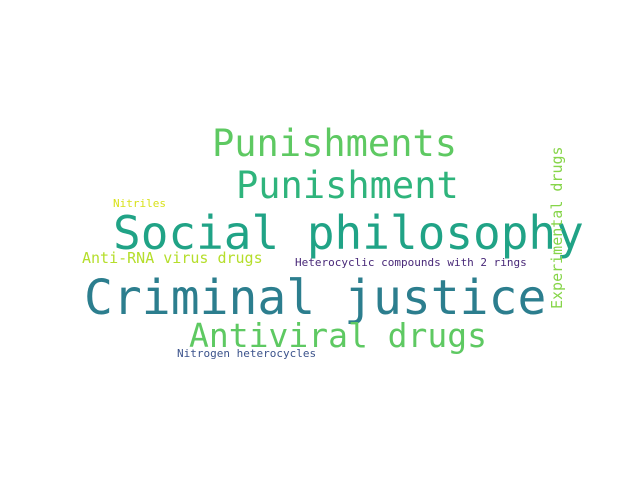 The height and width of the screenshot is (480, 640). What do you see at coordinates (338, 335) in the screenshot?
I see `word-antiviral-drugs: Antiviral drugs` at bounding box center [338, 335].